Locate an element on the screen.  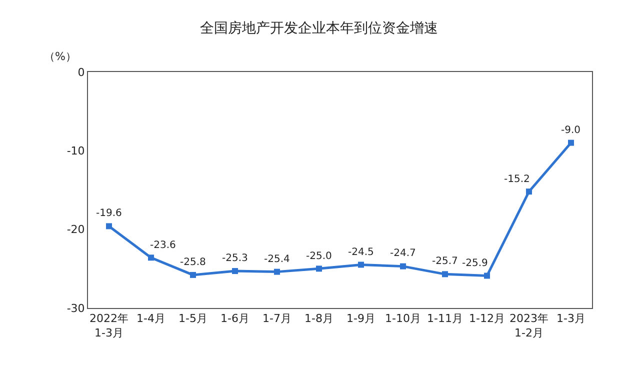
y-tick-label: -30 is located at coordinates (75, 308).